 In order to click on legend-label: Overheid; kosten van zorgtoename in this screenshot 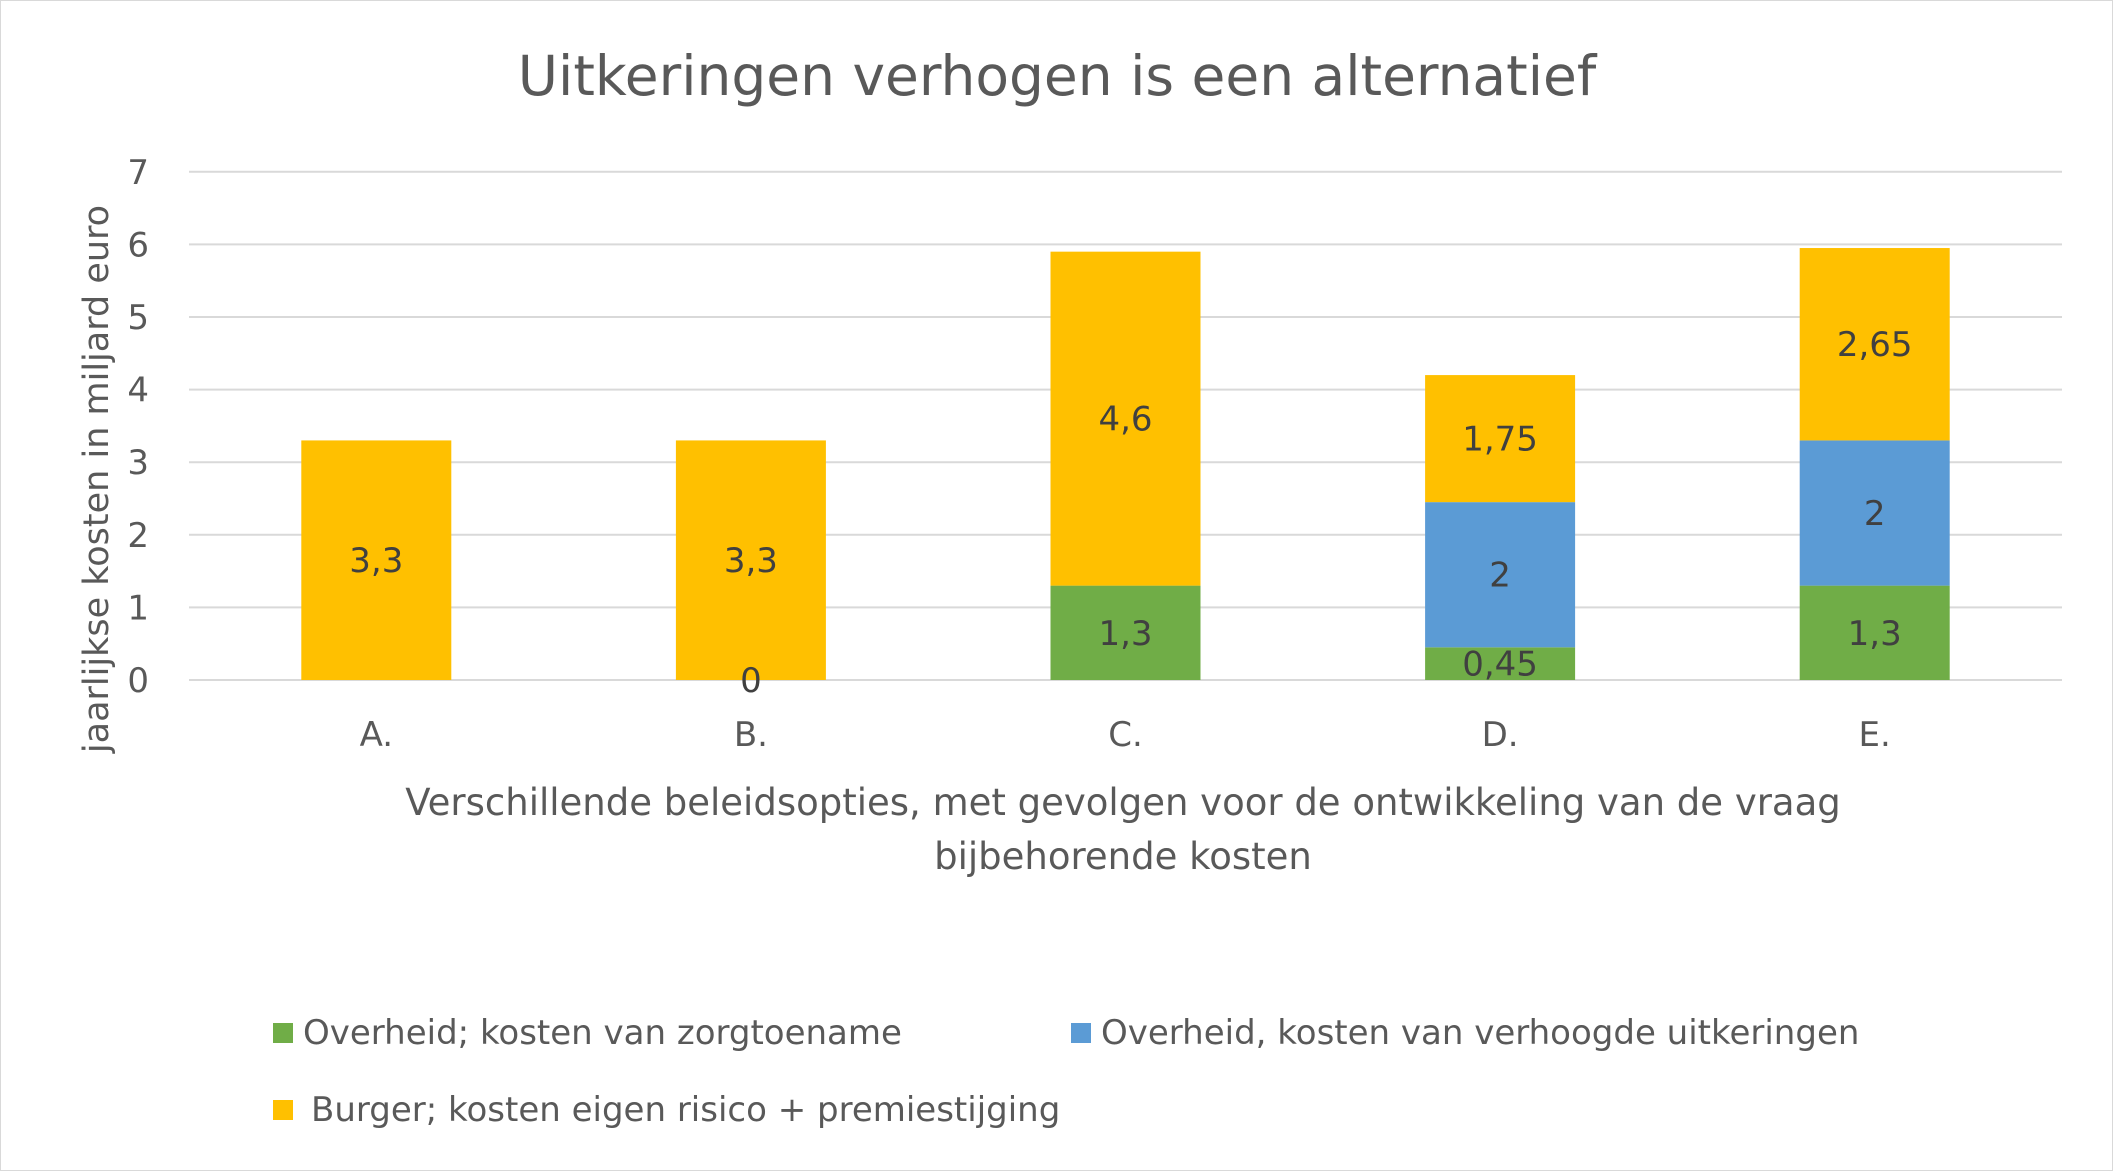, I will do `click(602, 1033)`.